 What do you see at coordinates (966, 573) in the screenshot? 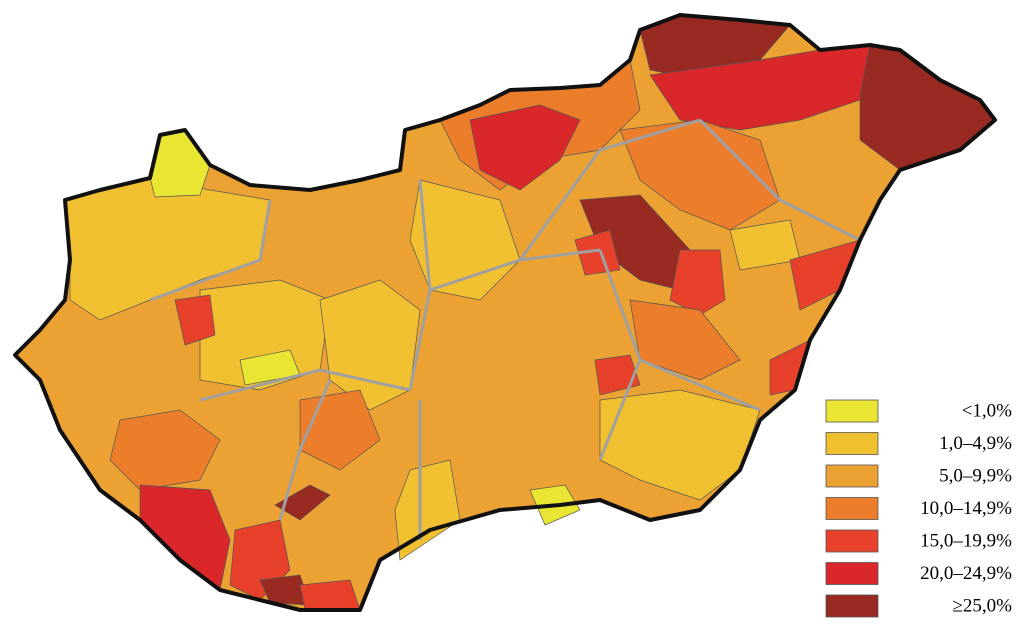
I see `legend-label: 20,0–24,9%` at bounding box center [966, 573].